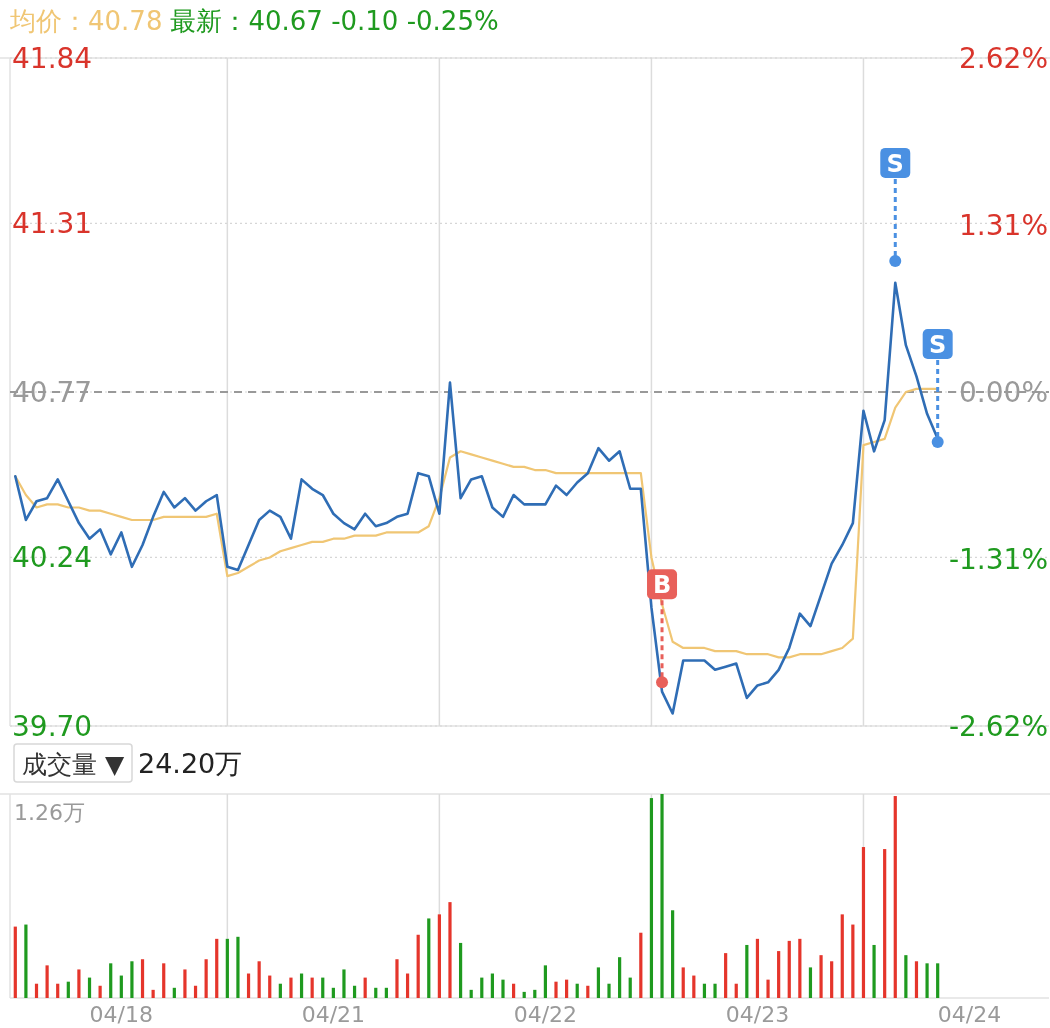 Image resolution: width=1050 pixels, height=1028 pixels. I want to click on y2-tick-label: -2.62%, so click(998, 726).